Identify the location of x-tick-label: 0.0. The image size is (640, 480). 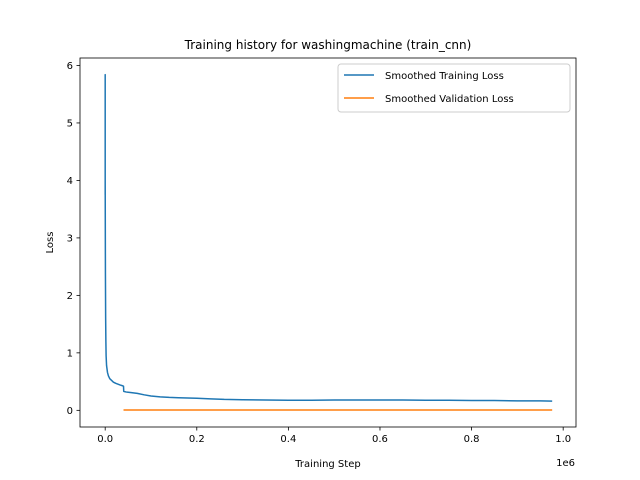
(105, 439).